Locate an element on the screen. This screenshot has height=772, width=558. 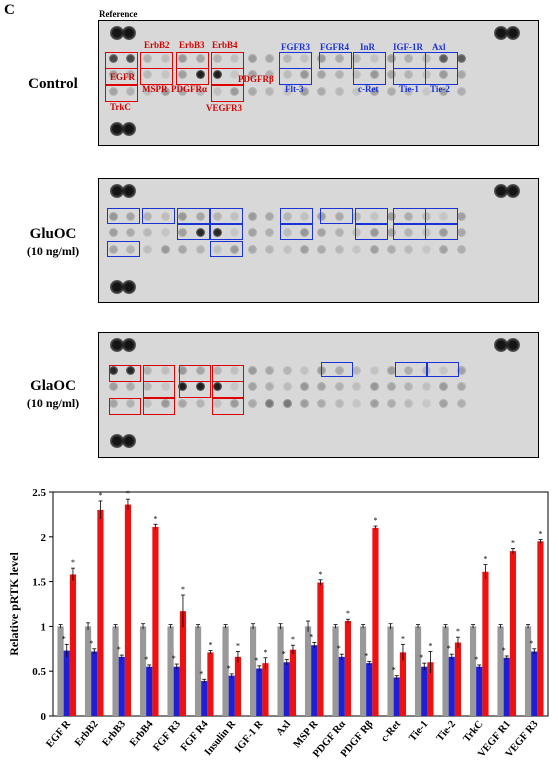
label-tie1: Tie-1 is located at coordinates (409, 89).